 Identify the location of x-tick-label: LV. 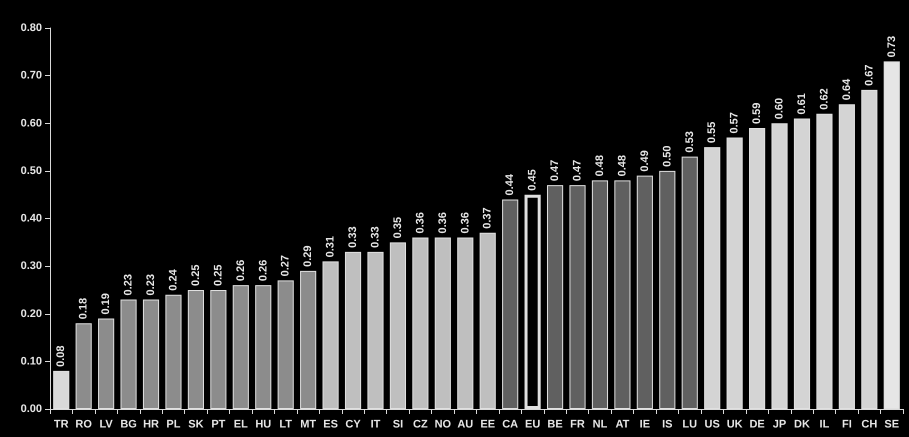
(106, 424).